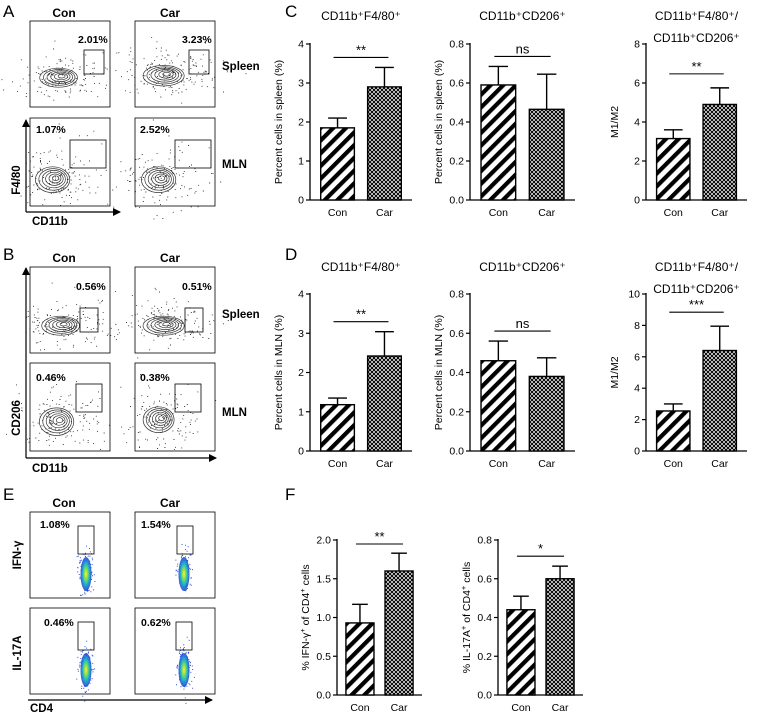  Describe the element at coordinates (615, 372) in the screenshot. I see `y-axis-label: M1/M2` at that location.